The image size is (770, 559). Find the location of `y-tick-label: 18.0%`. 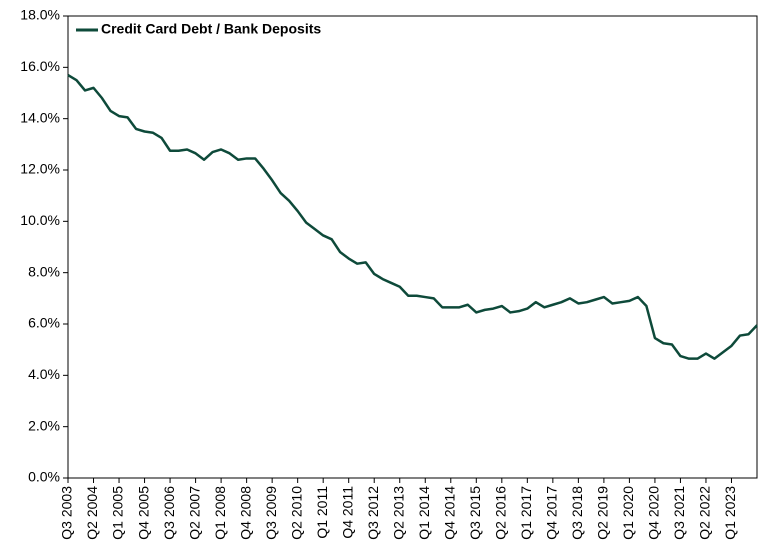

y-tick-label: 18.0% is located at coordinates (40, 15).